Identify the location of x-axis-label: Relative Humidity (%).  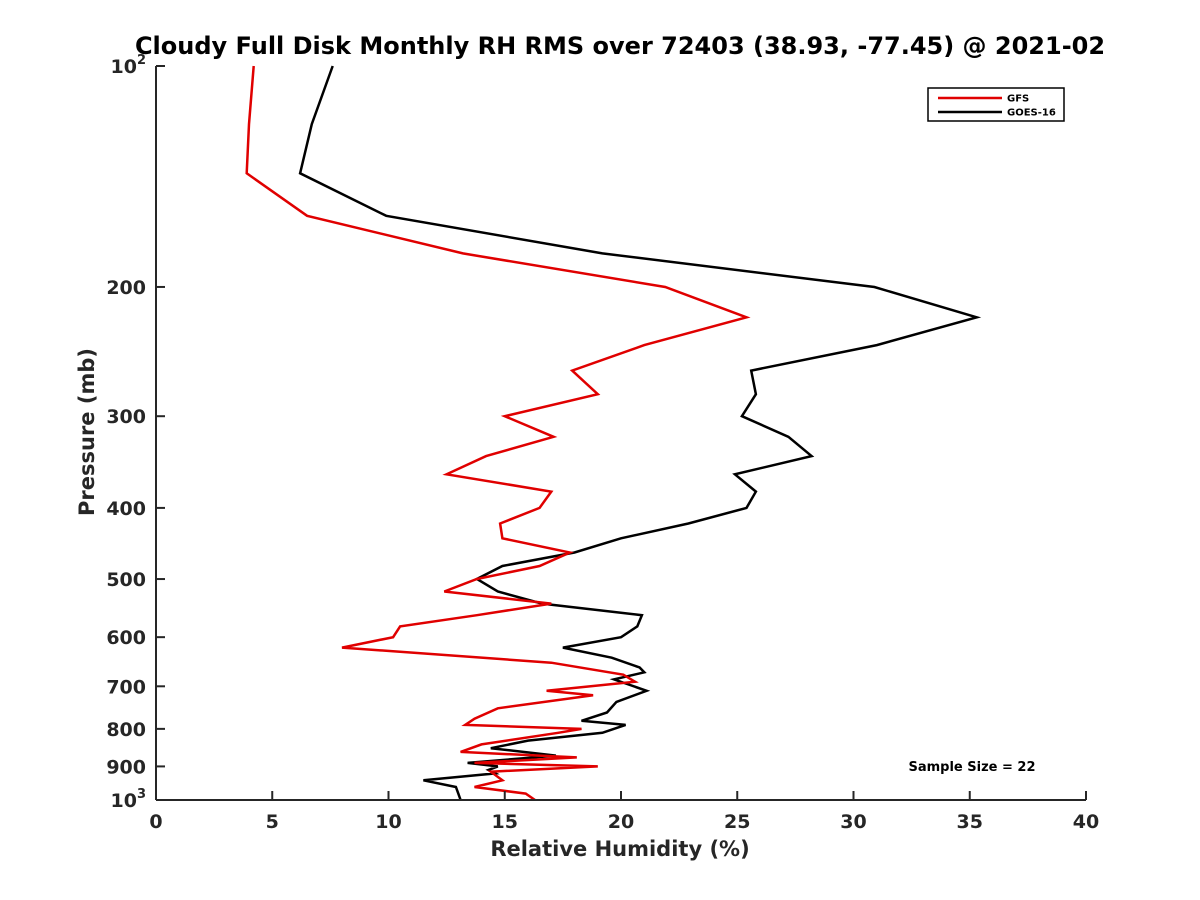
(619, 849).